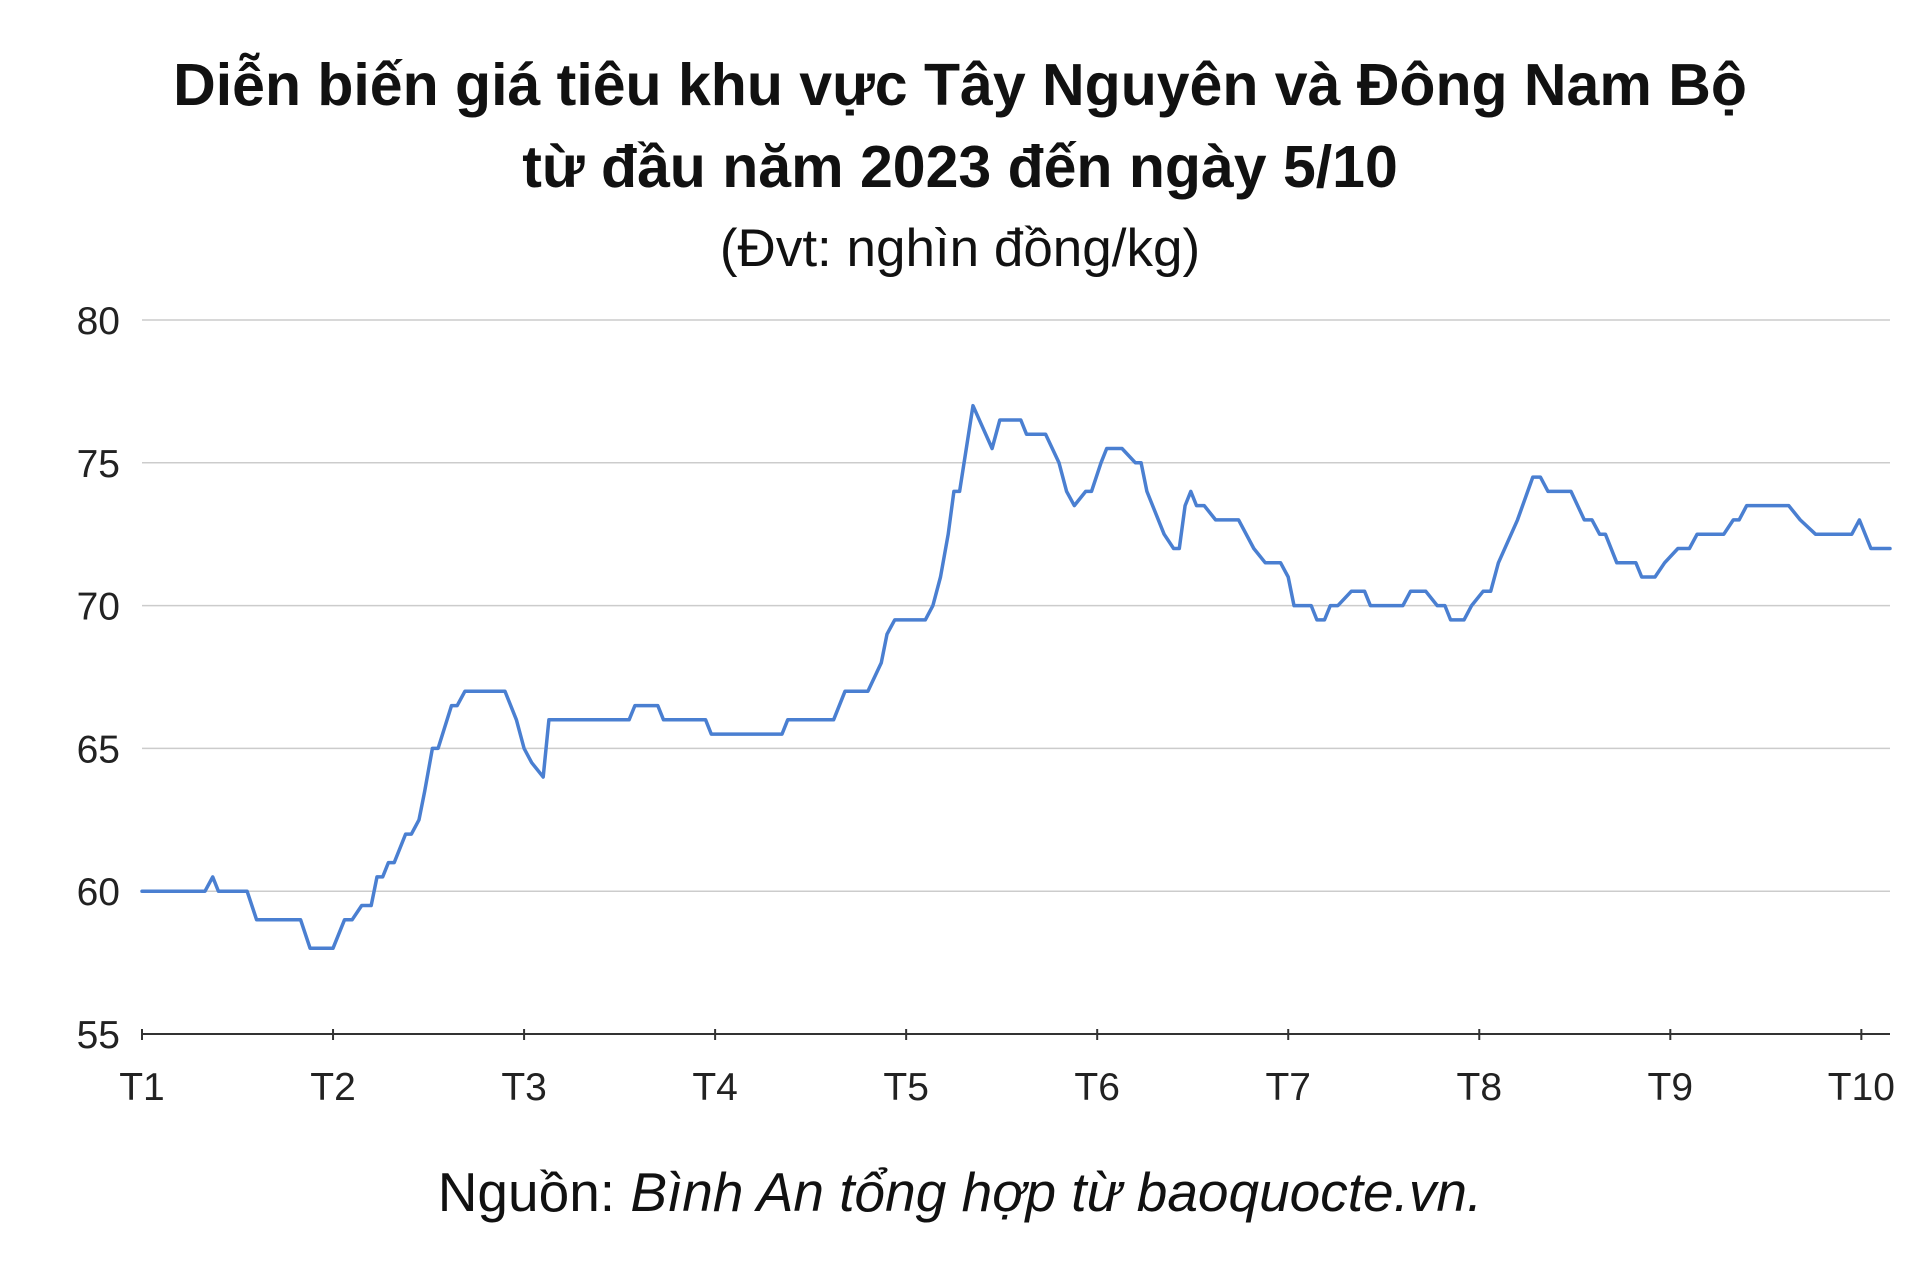 The height and width of the screenshot is (1280, 1920). I want to click on y-tick-label-65: 65, so click(98, 749).